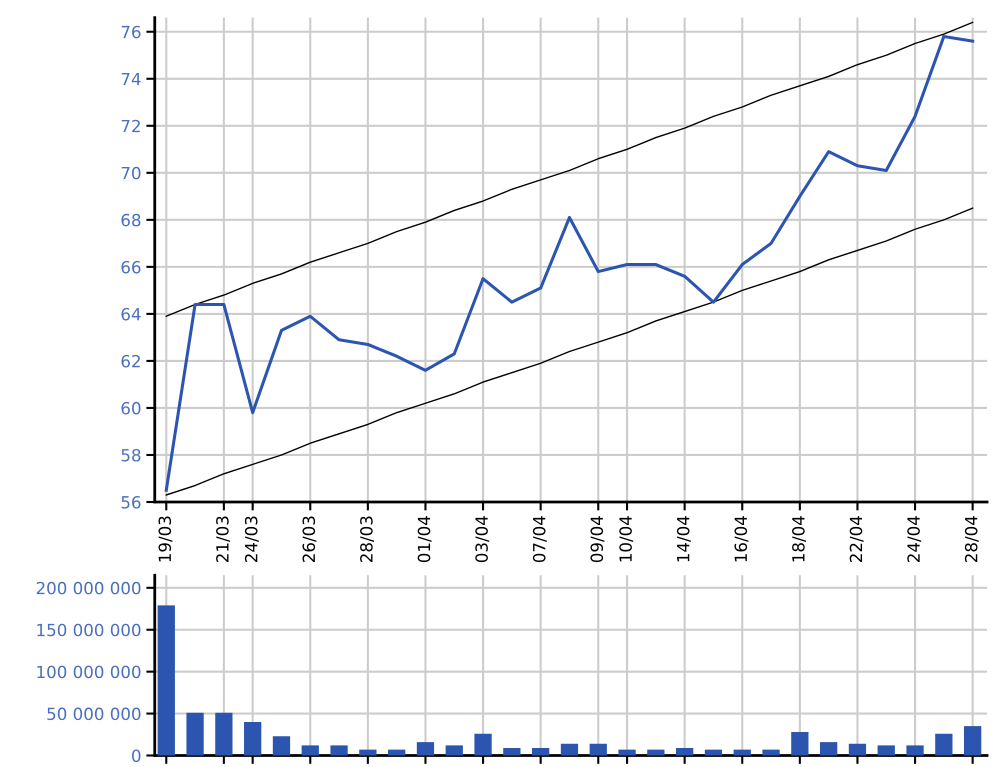 The height and width of the screenshot is (767, 992). I want to click on y-tick-label: 70, so click(131, 173).